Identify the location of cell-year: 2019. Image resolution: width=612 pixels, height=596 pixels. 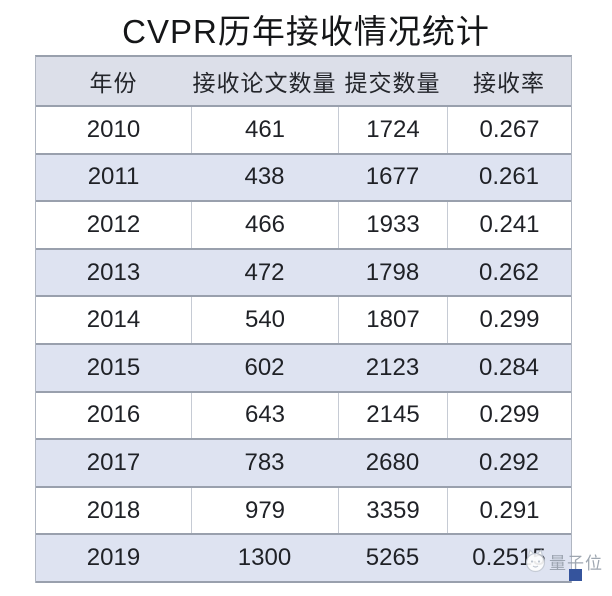
(113, 558).